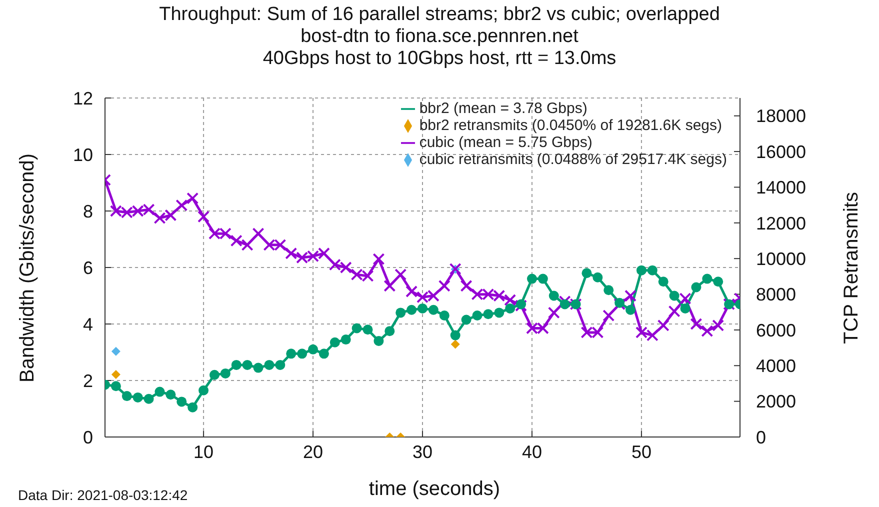  Describe the element at coordinates (776, 366) in the screenshot. I see `y2-tick-label: 4000` at that location.